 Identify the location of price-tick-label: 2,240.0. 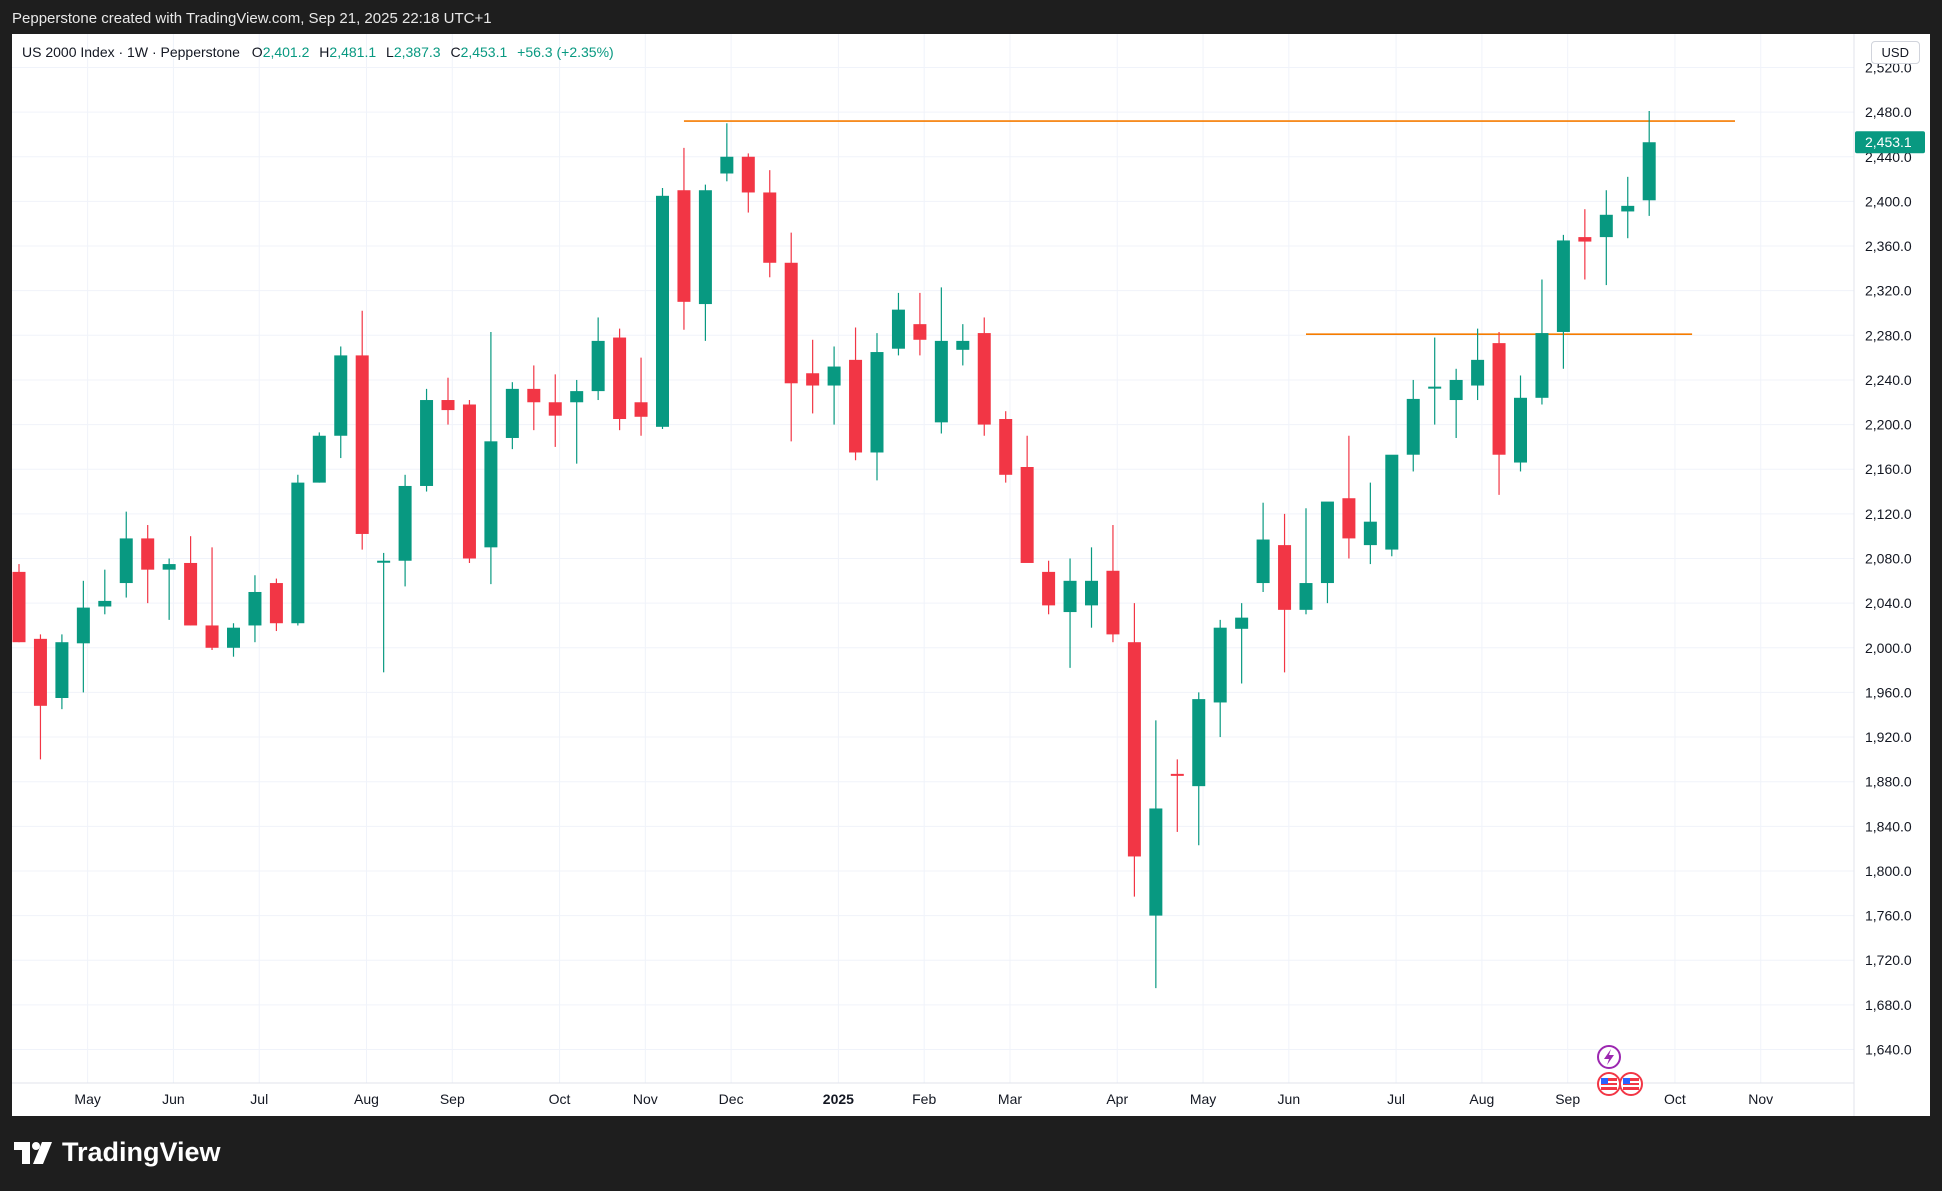
(1888, 380).